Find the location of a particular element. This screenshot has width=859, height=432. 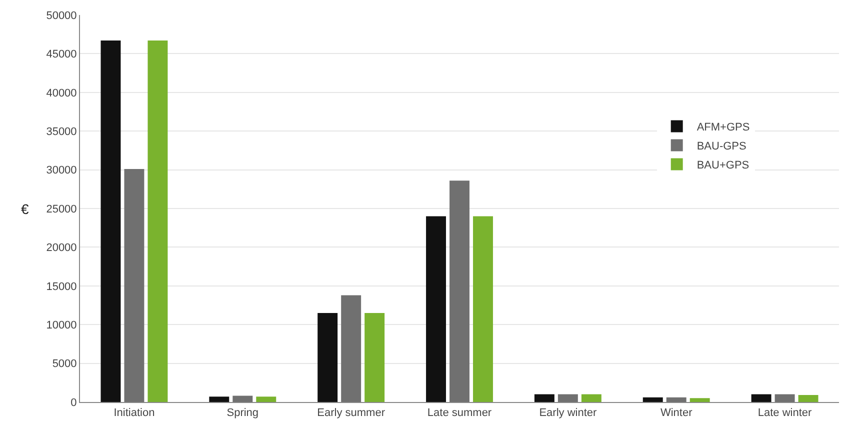

y-tick-label: 5000 is located at coordinates (64, 364).